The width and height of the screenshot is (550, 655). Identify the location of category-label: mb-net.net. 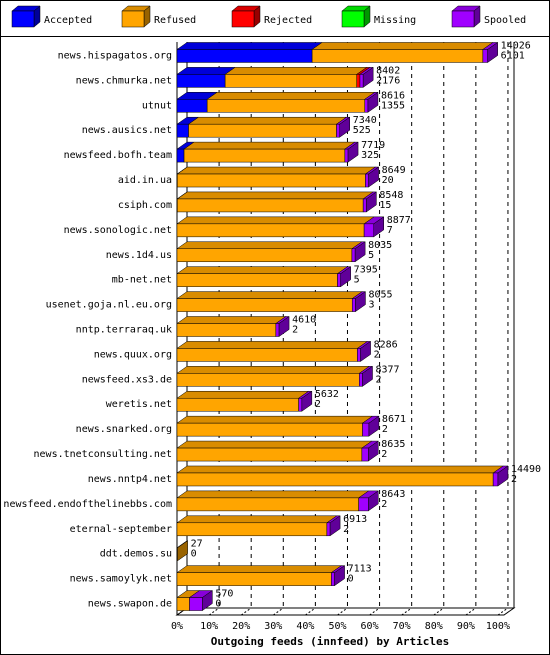
(142, 280).